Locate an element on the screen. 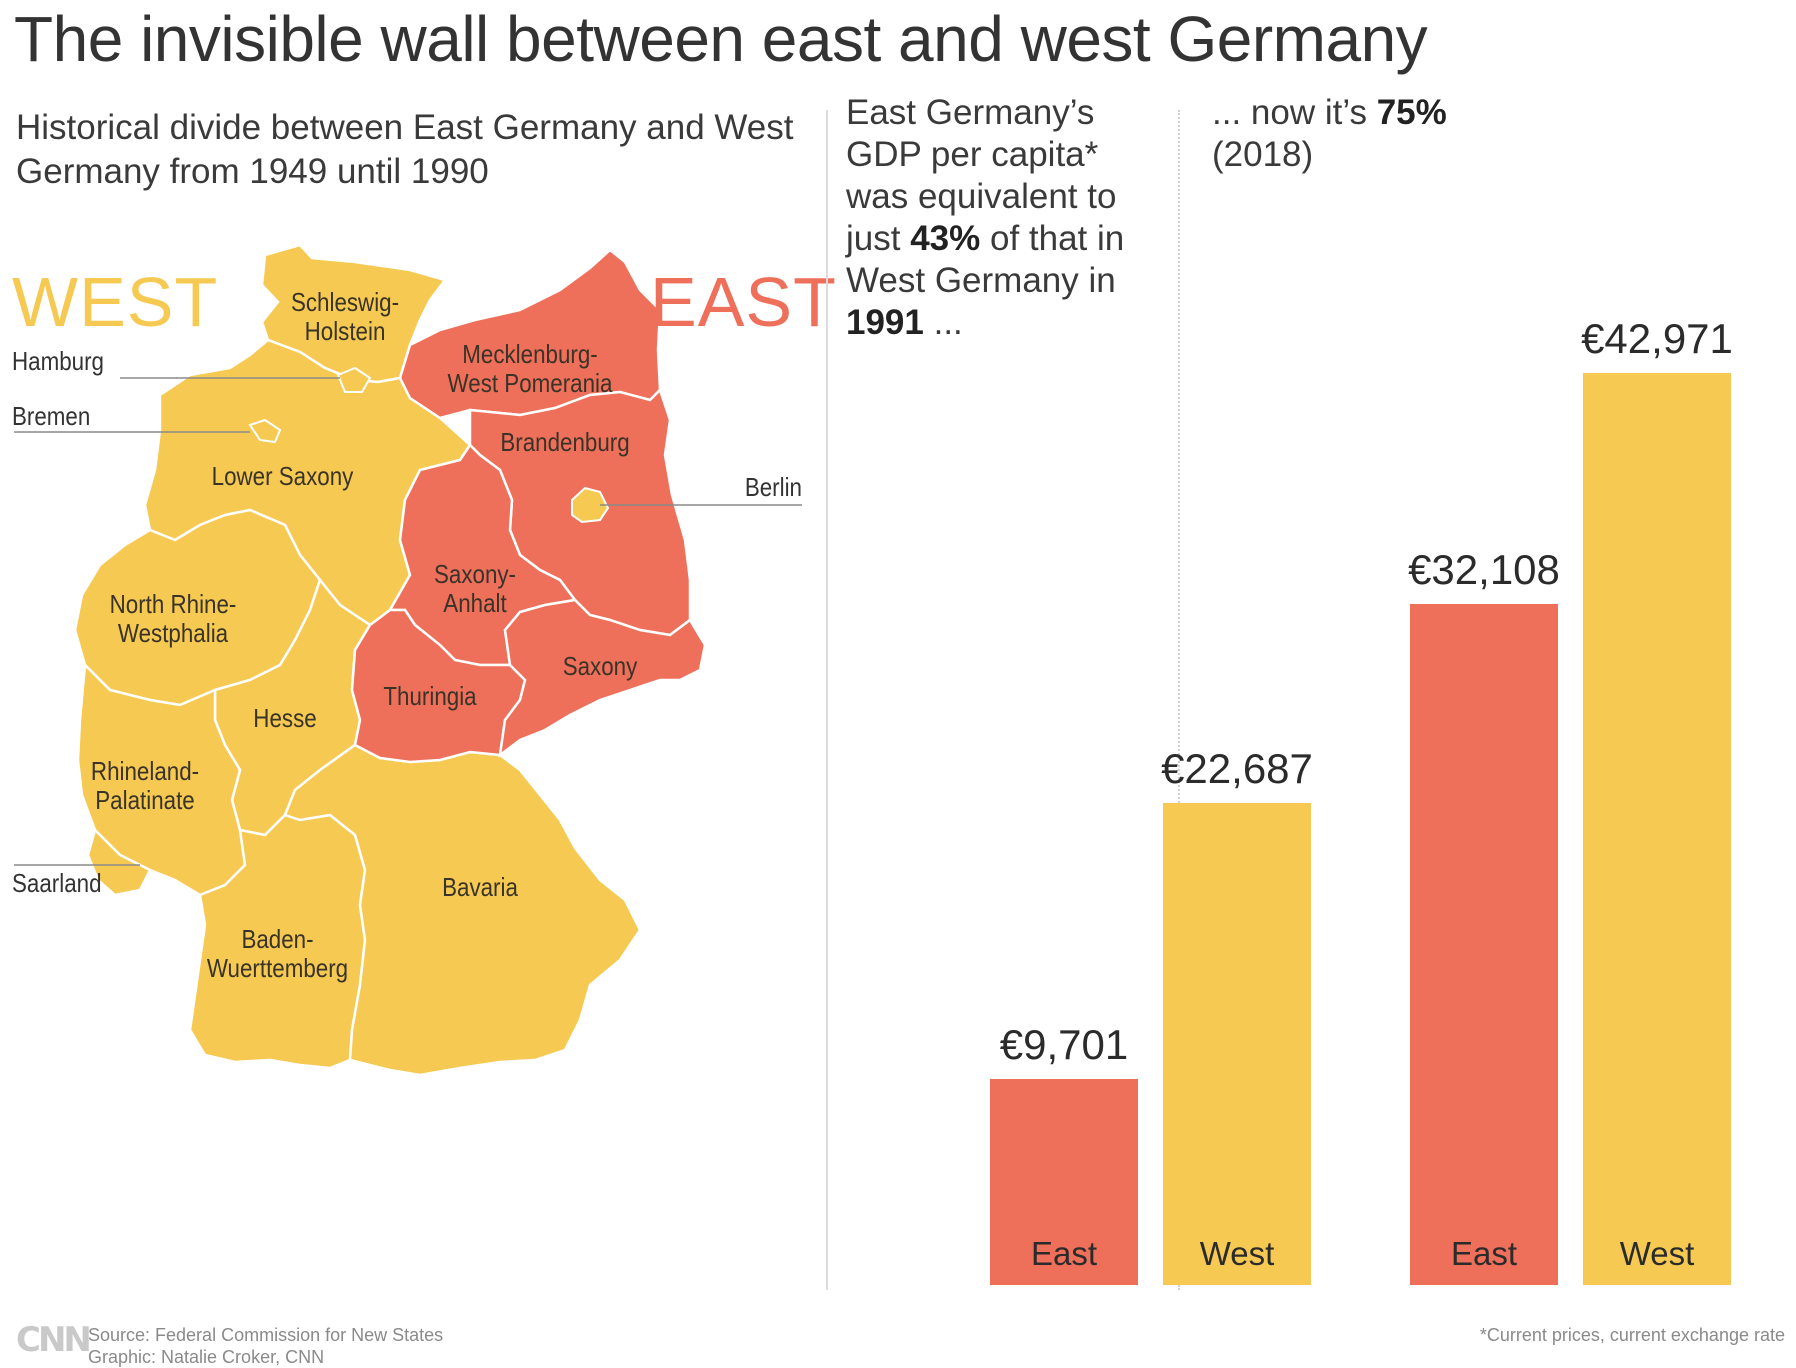 The image size is (1796, 1368). label-bremen: Bremen is located at coordinates (51, 416).